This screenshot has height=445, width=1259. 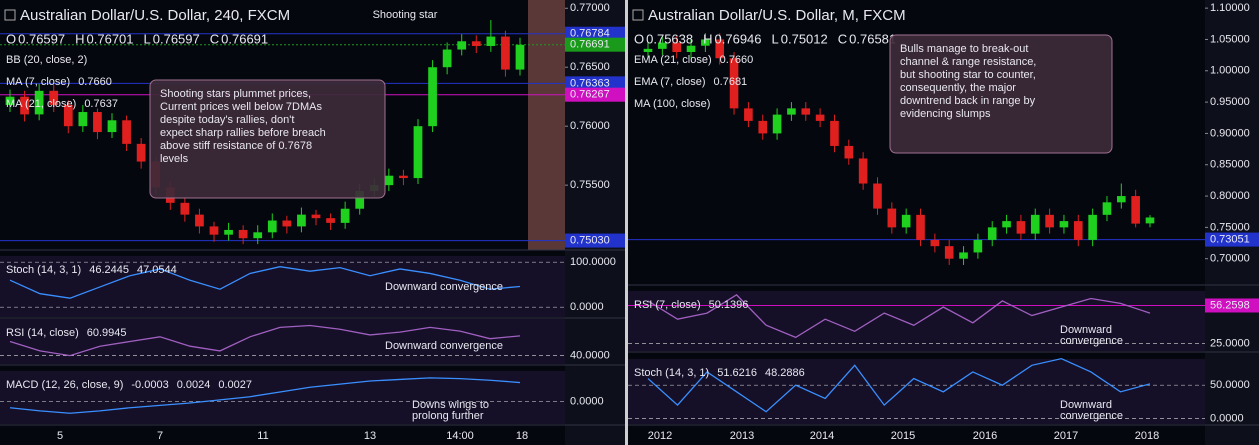 What do you see at coordinates (903, 436) in the screenshot?
I see `time-label: 2015` at bounding box center [903, 436].